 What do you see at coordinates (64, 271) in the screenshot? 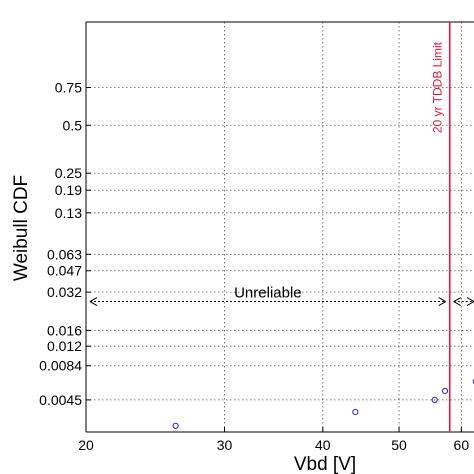
I see `y-tick-label: 0.047` at bounding box center [64, 271].